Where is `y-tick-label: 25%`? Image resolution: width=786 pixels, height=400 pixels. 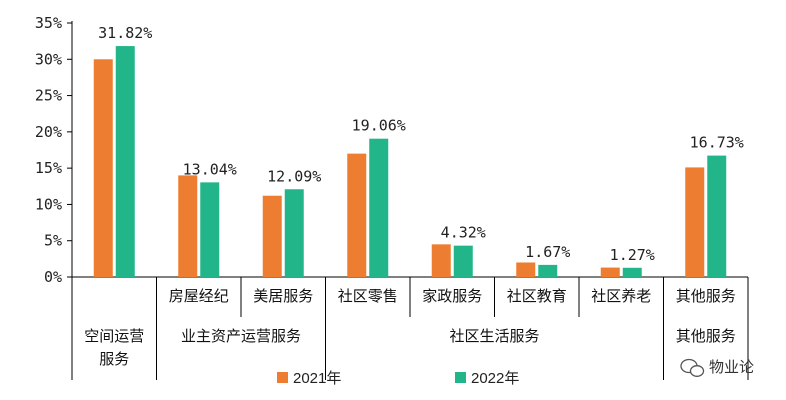
y-tick-label: 25% is located at coordinates (48, 96).